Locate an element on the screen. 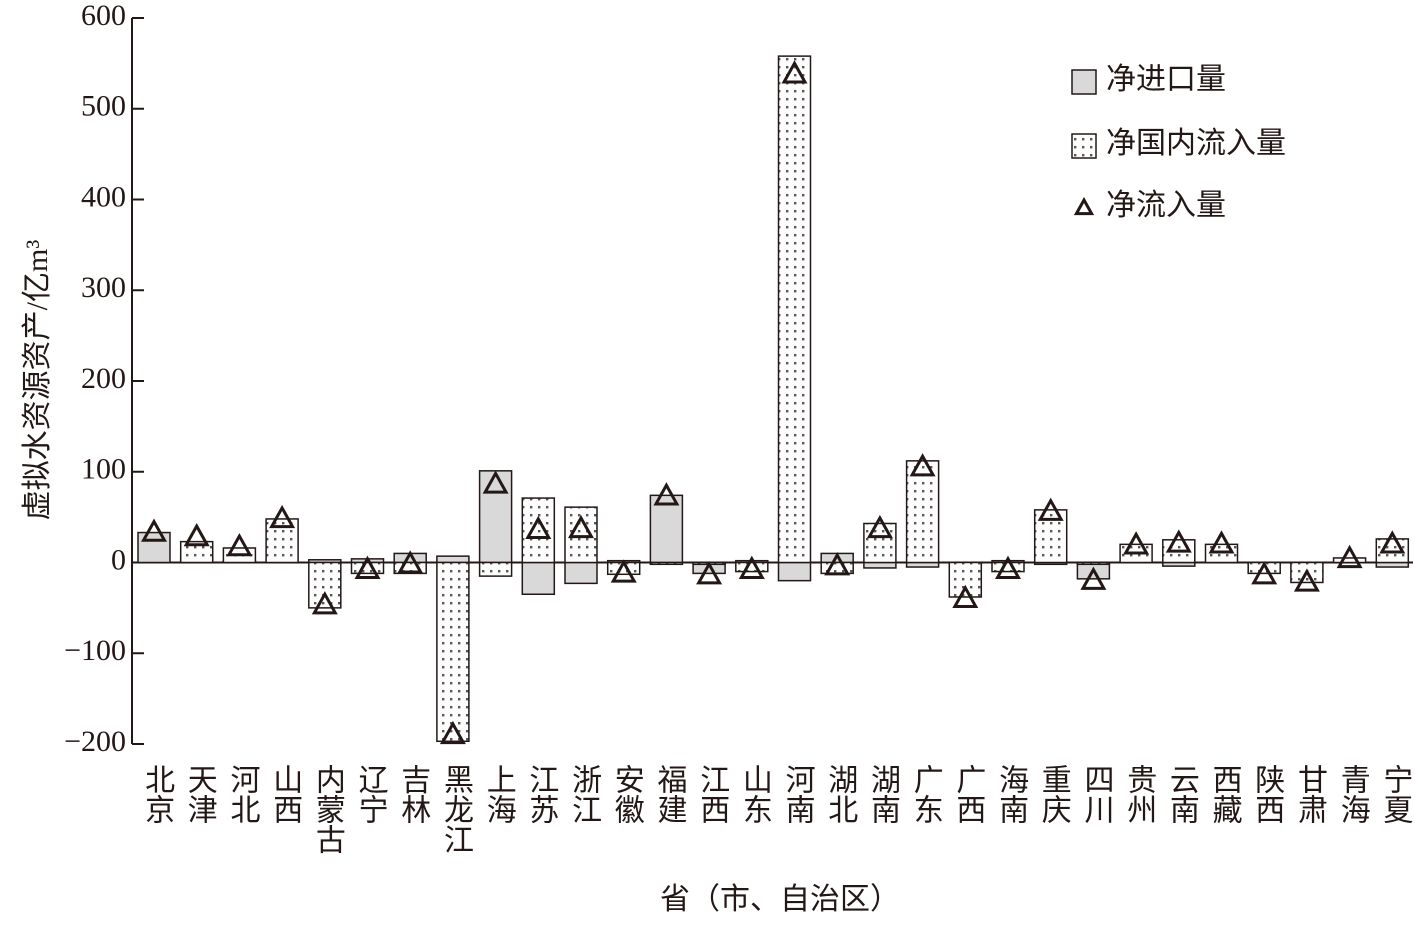 This screenshot has width=1415, height=926. y-axis-label: 虚拟水资源资产/亿m³ is located at coordinates (37, 380).